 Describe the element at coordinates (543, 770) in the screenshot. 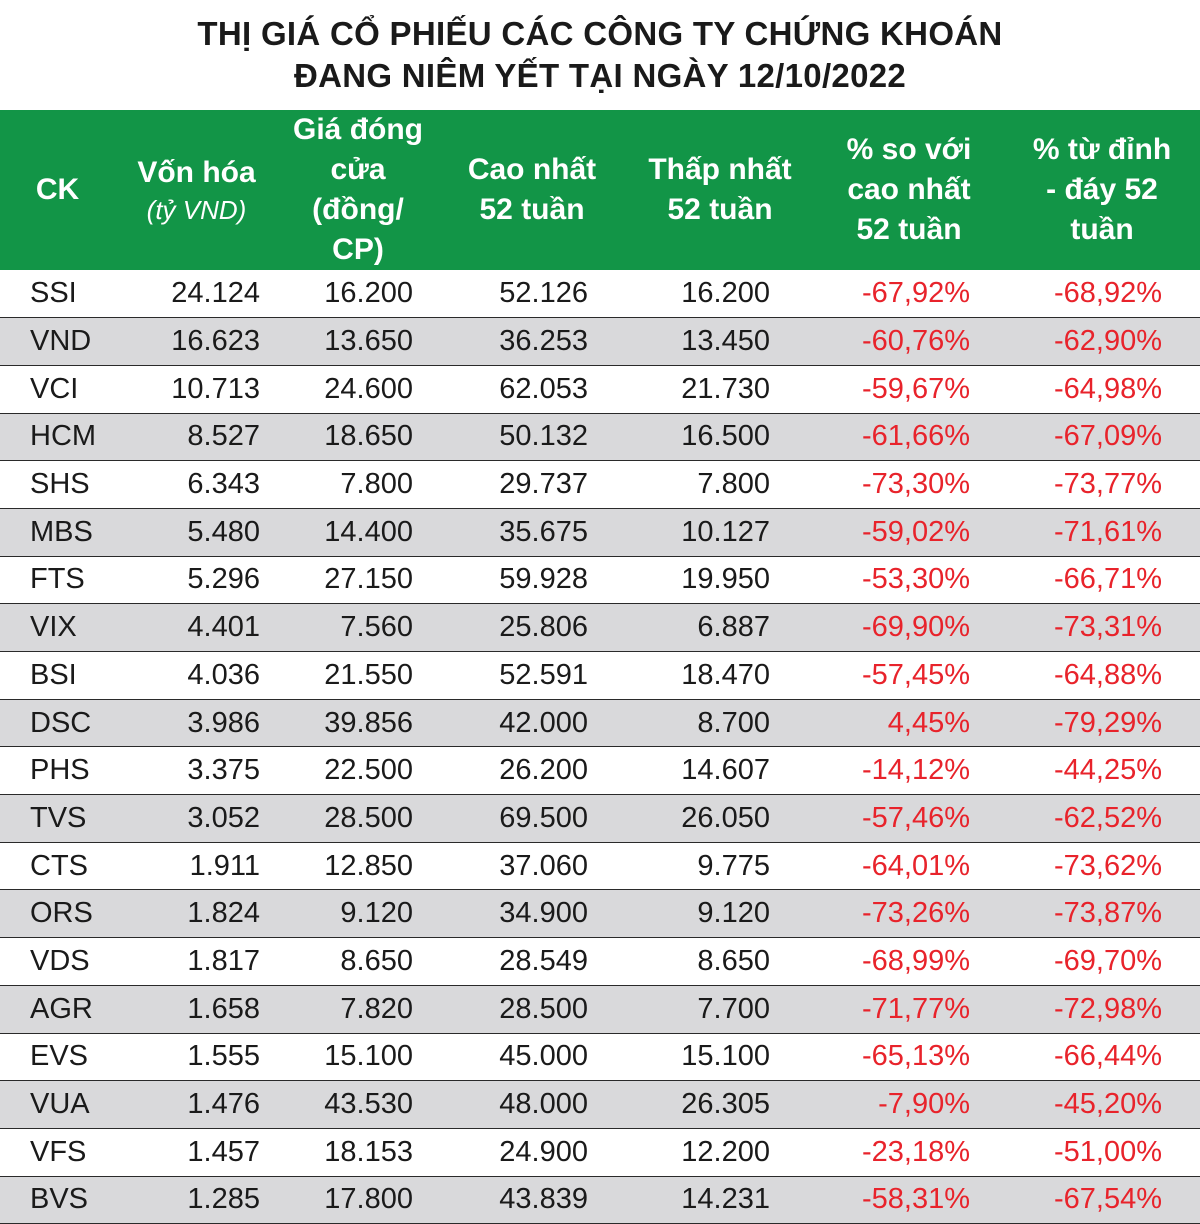

I see `cell-cao-nhat: 26.200` at that location.